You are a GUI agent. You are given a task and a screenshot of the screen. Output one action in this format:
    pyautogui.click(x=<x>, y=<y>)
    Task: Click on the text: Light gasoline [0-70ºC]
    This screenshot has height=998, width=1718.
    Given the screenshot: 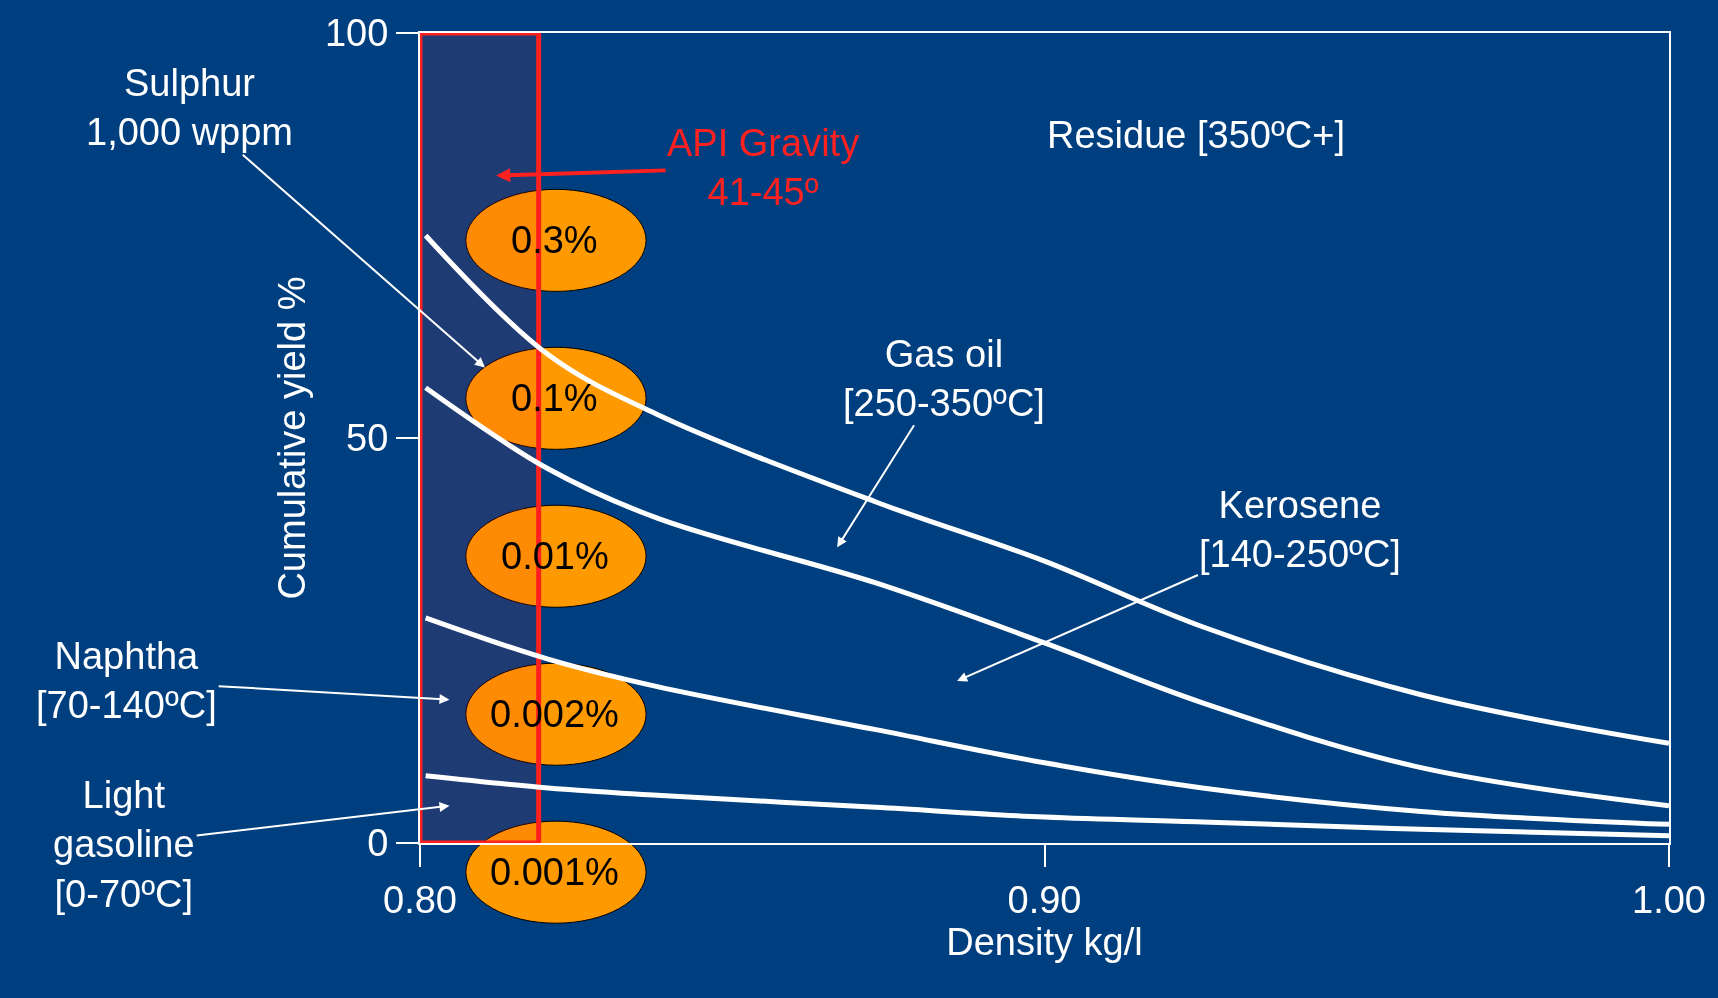 What is the action you would take?
    pyautogui.click(x=124, y=844)
    